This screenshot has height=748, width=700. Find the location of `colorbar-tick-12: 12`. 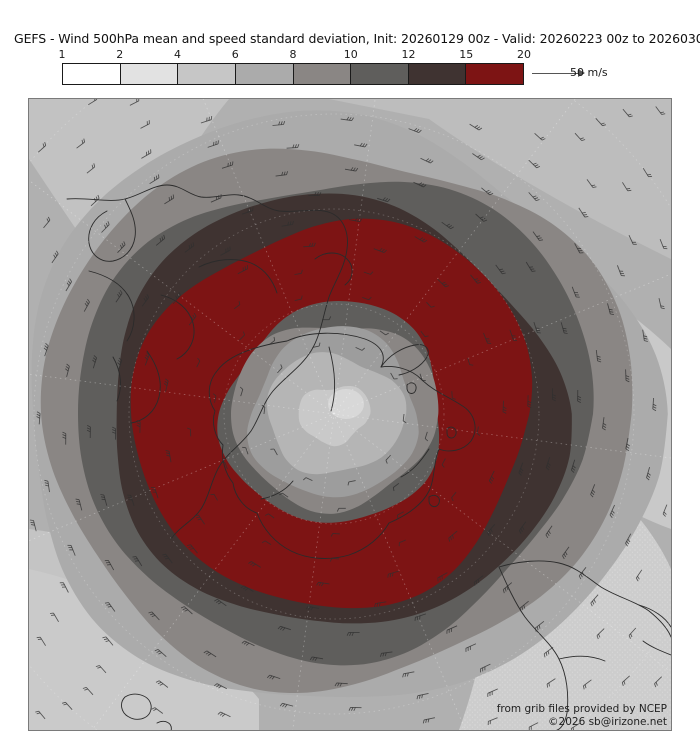

colorbar-tick-12: 12 is located at coordinates (408, 54).